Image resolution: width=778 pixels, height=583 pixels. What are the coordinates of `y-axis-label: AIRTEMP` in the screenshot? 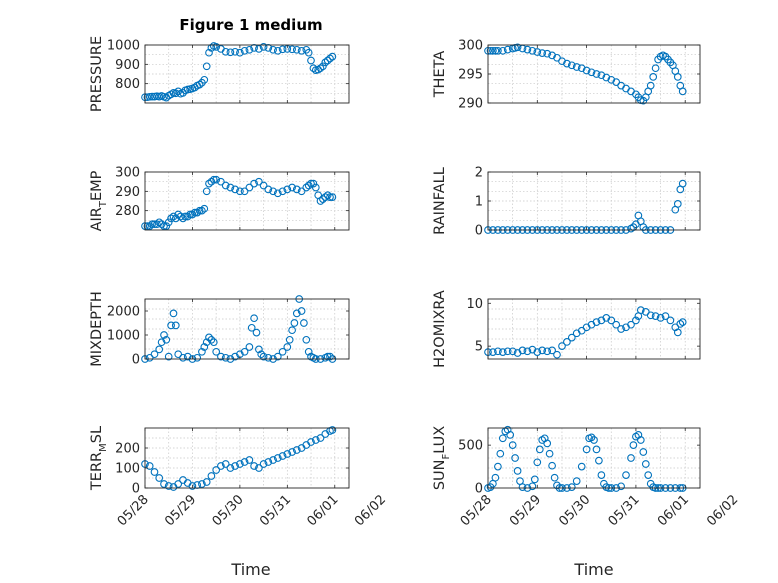 It's located at (99, 200).